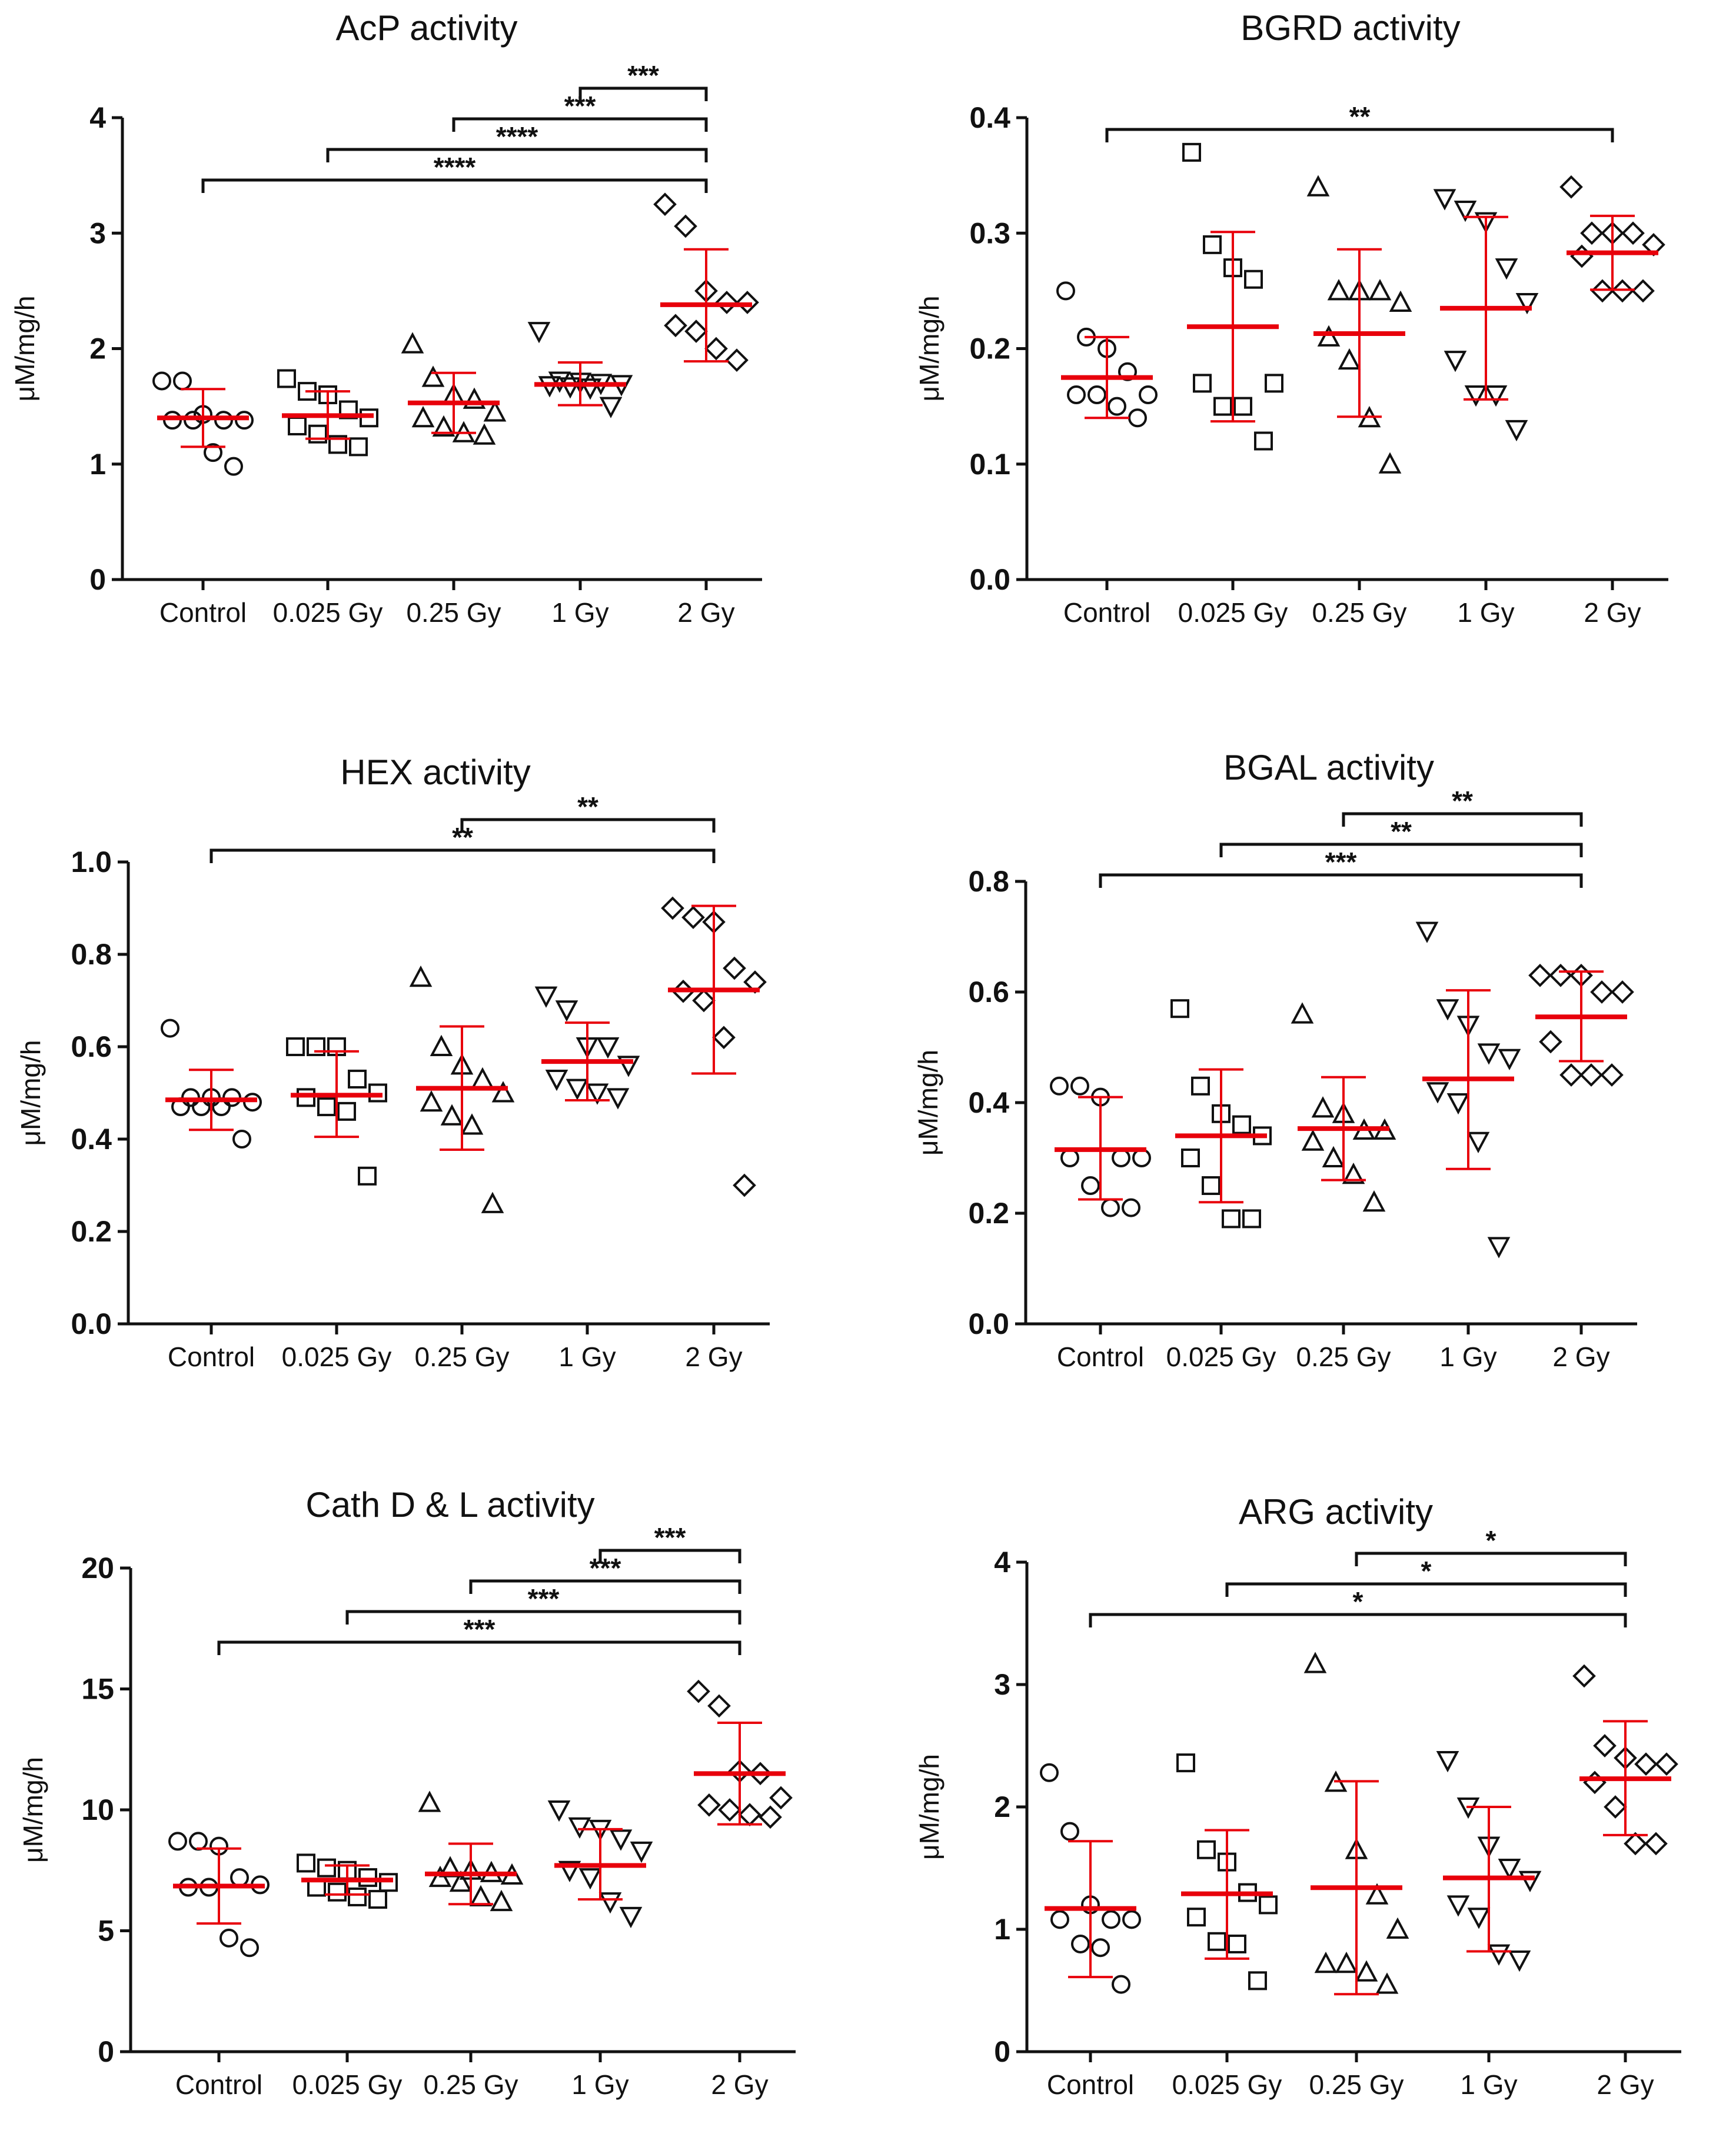 This screenshot has width=1736, height=2137. Describe the element at coordinates (106, 2051) in the screenshot. I see `y-tick-label: 0` at that location.